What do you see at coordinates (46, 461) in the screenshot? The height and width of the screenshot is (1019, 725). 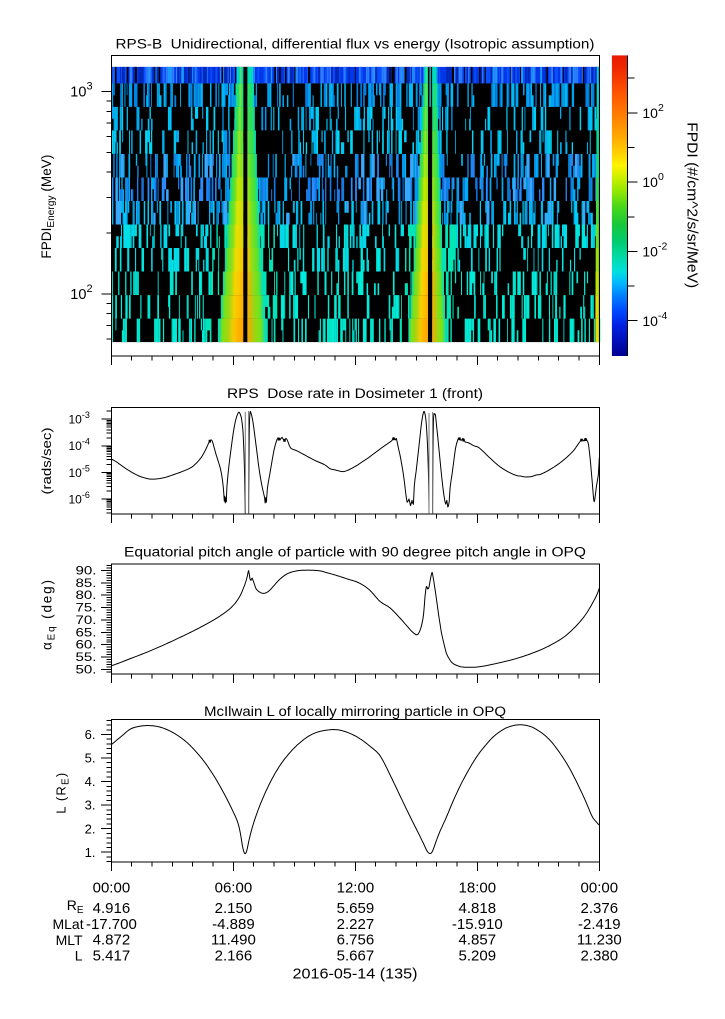 I see `svg-text: (rads/sec)` at bounding box center [46, 461].